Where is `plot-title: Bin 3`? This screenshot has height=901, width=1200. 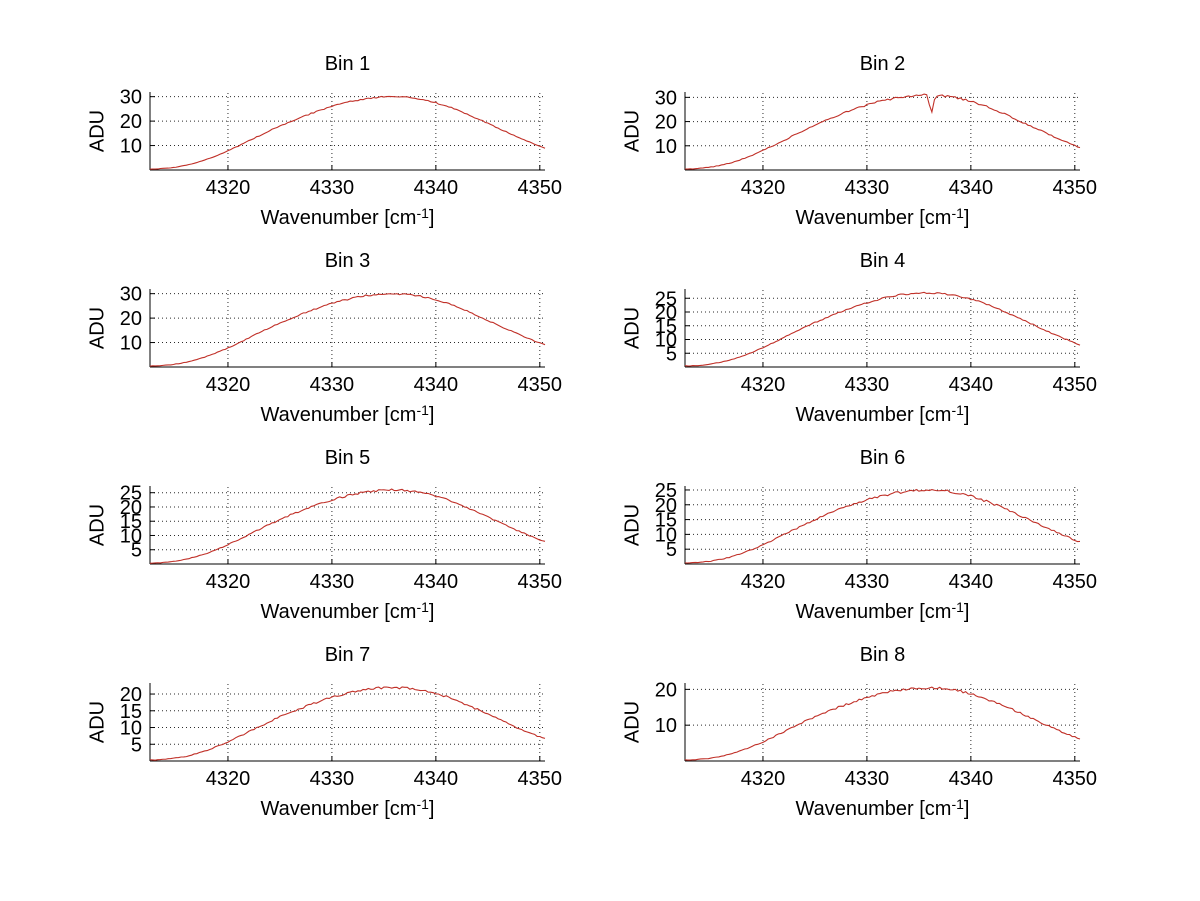 plot-title: Bin 3 is located at coordinates (347, 261).